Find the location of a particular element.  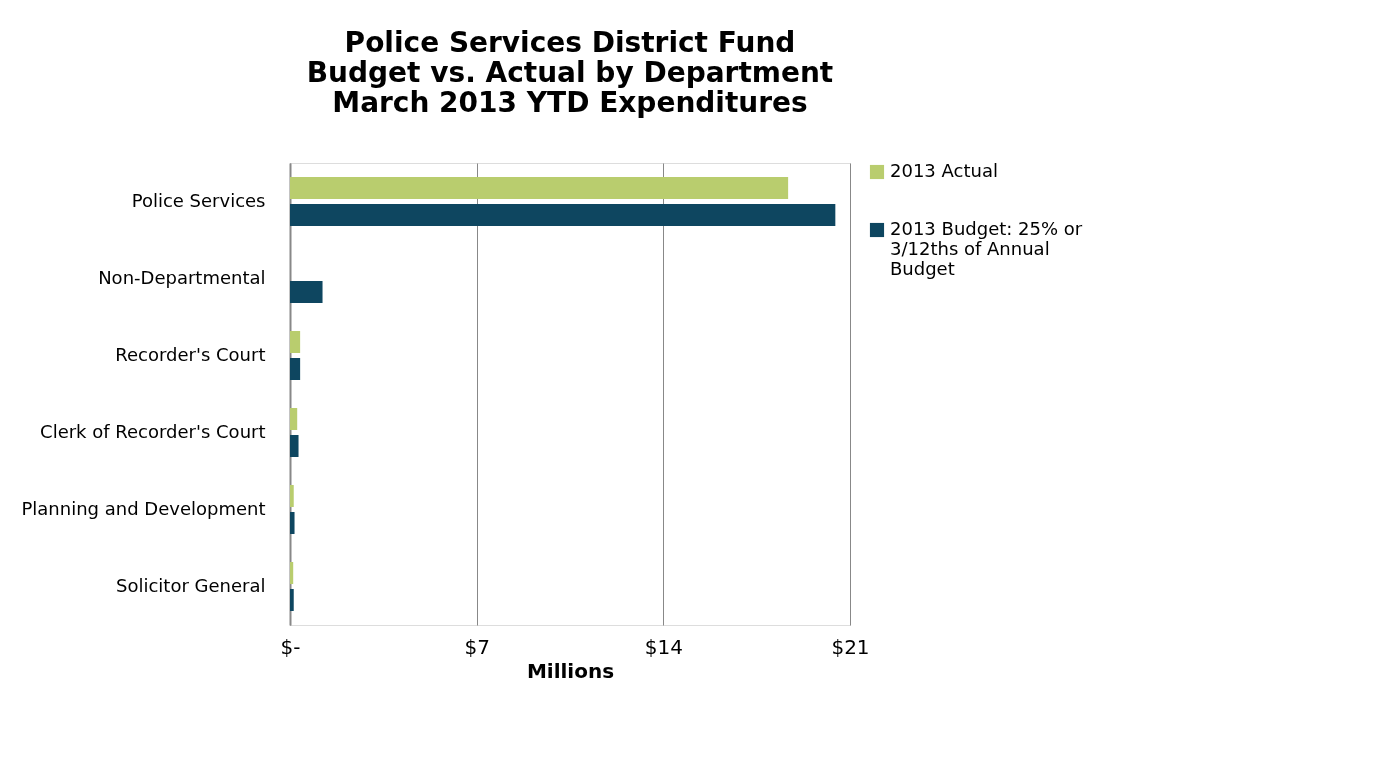

chart-title: Police Services District Fund Budget vs. Actual by Department March 2013 YTD Expenditures is located at coordinates (570, 72).